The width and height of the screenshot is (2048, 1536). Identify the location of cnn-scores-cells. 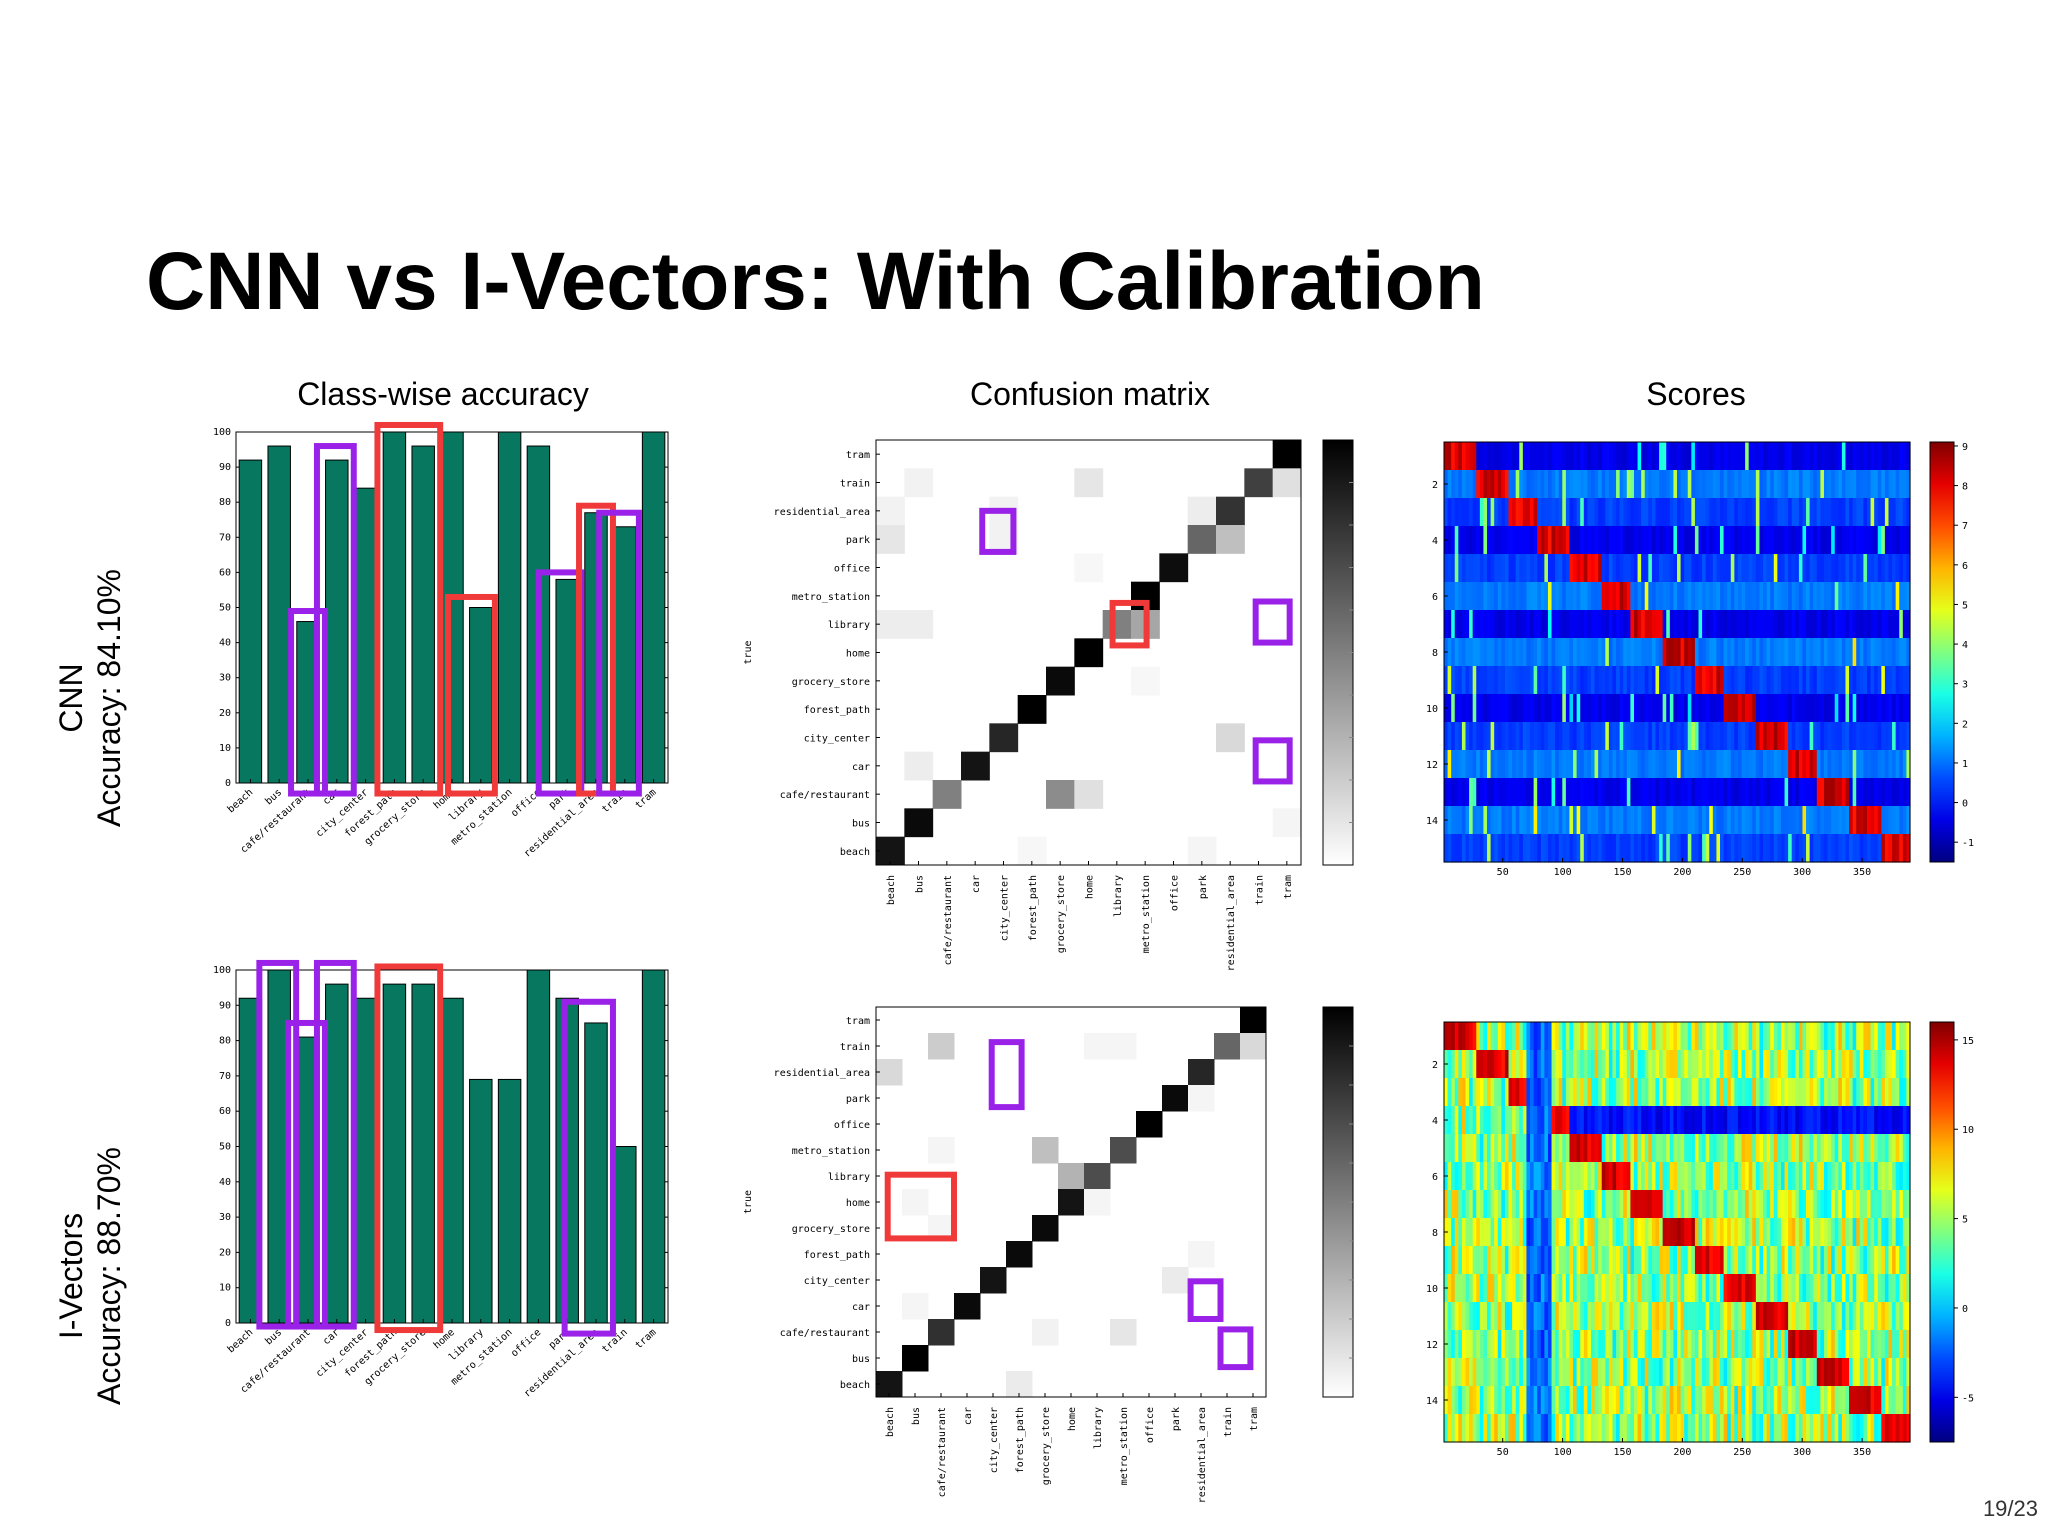
(1677, 652).